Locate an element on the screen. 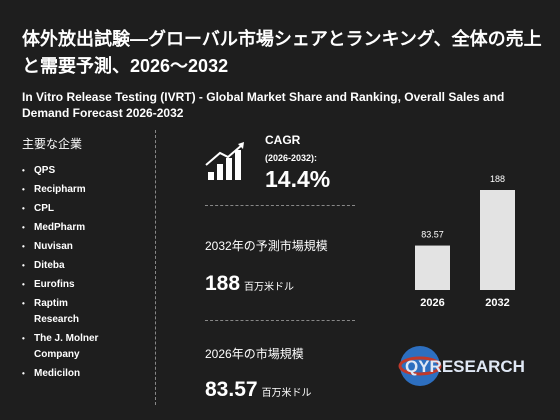 Image resolution: width=560 pixels, height=420 pixels. growth-icon is located at coordinates (224, 161).